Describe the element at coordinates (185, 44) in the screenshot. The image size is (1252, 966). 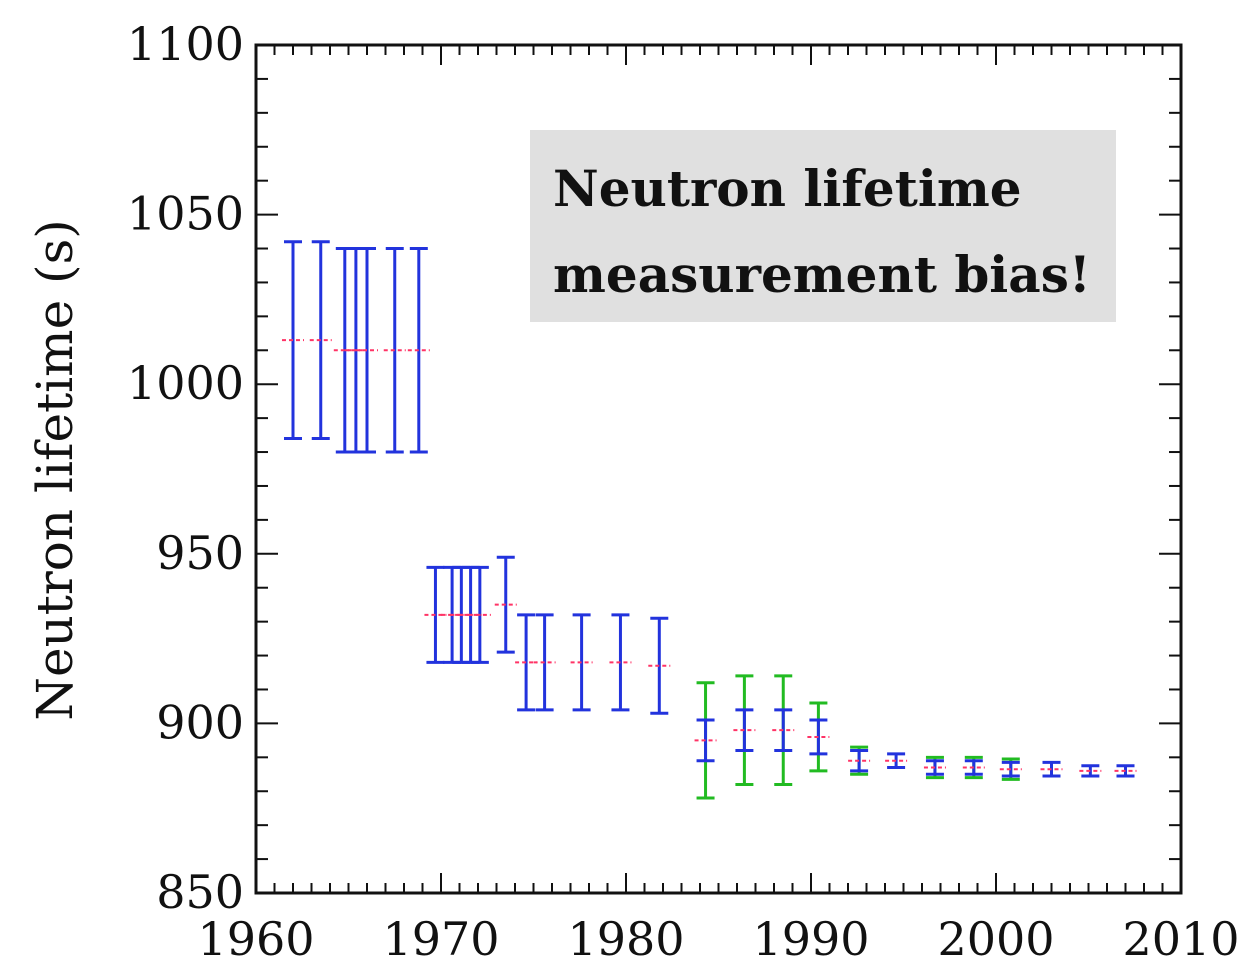
I see `y-tick-label: 1100` at that location.